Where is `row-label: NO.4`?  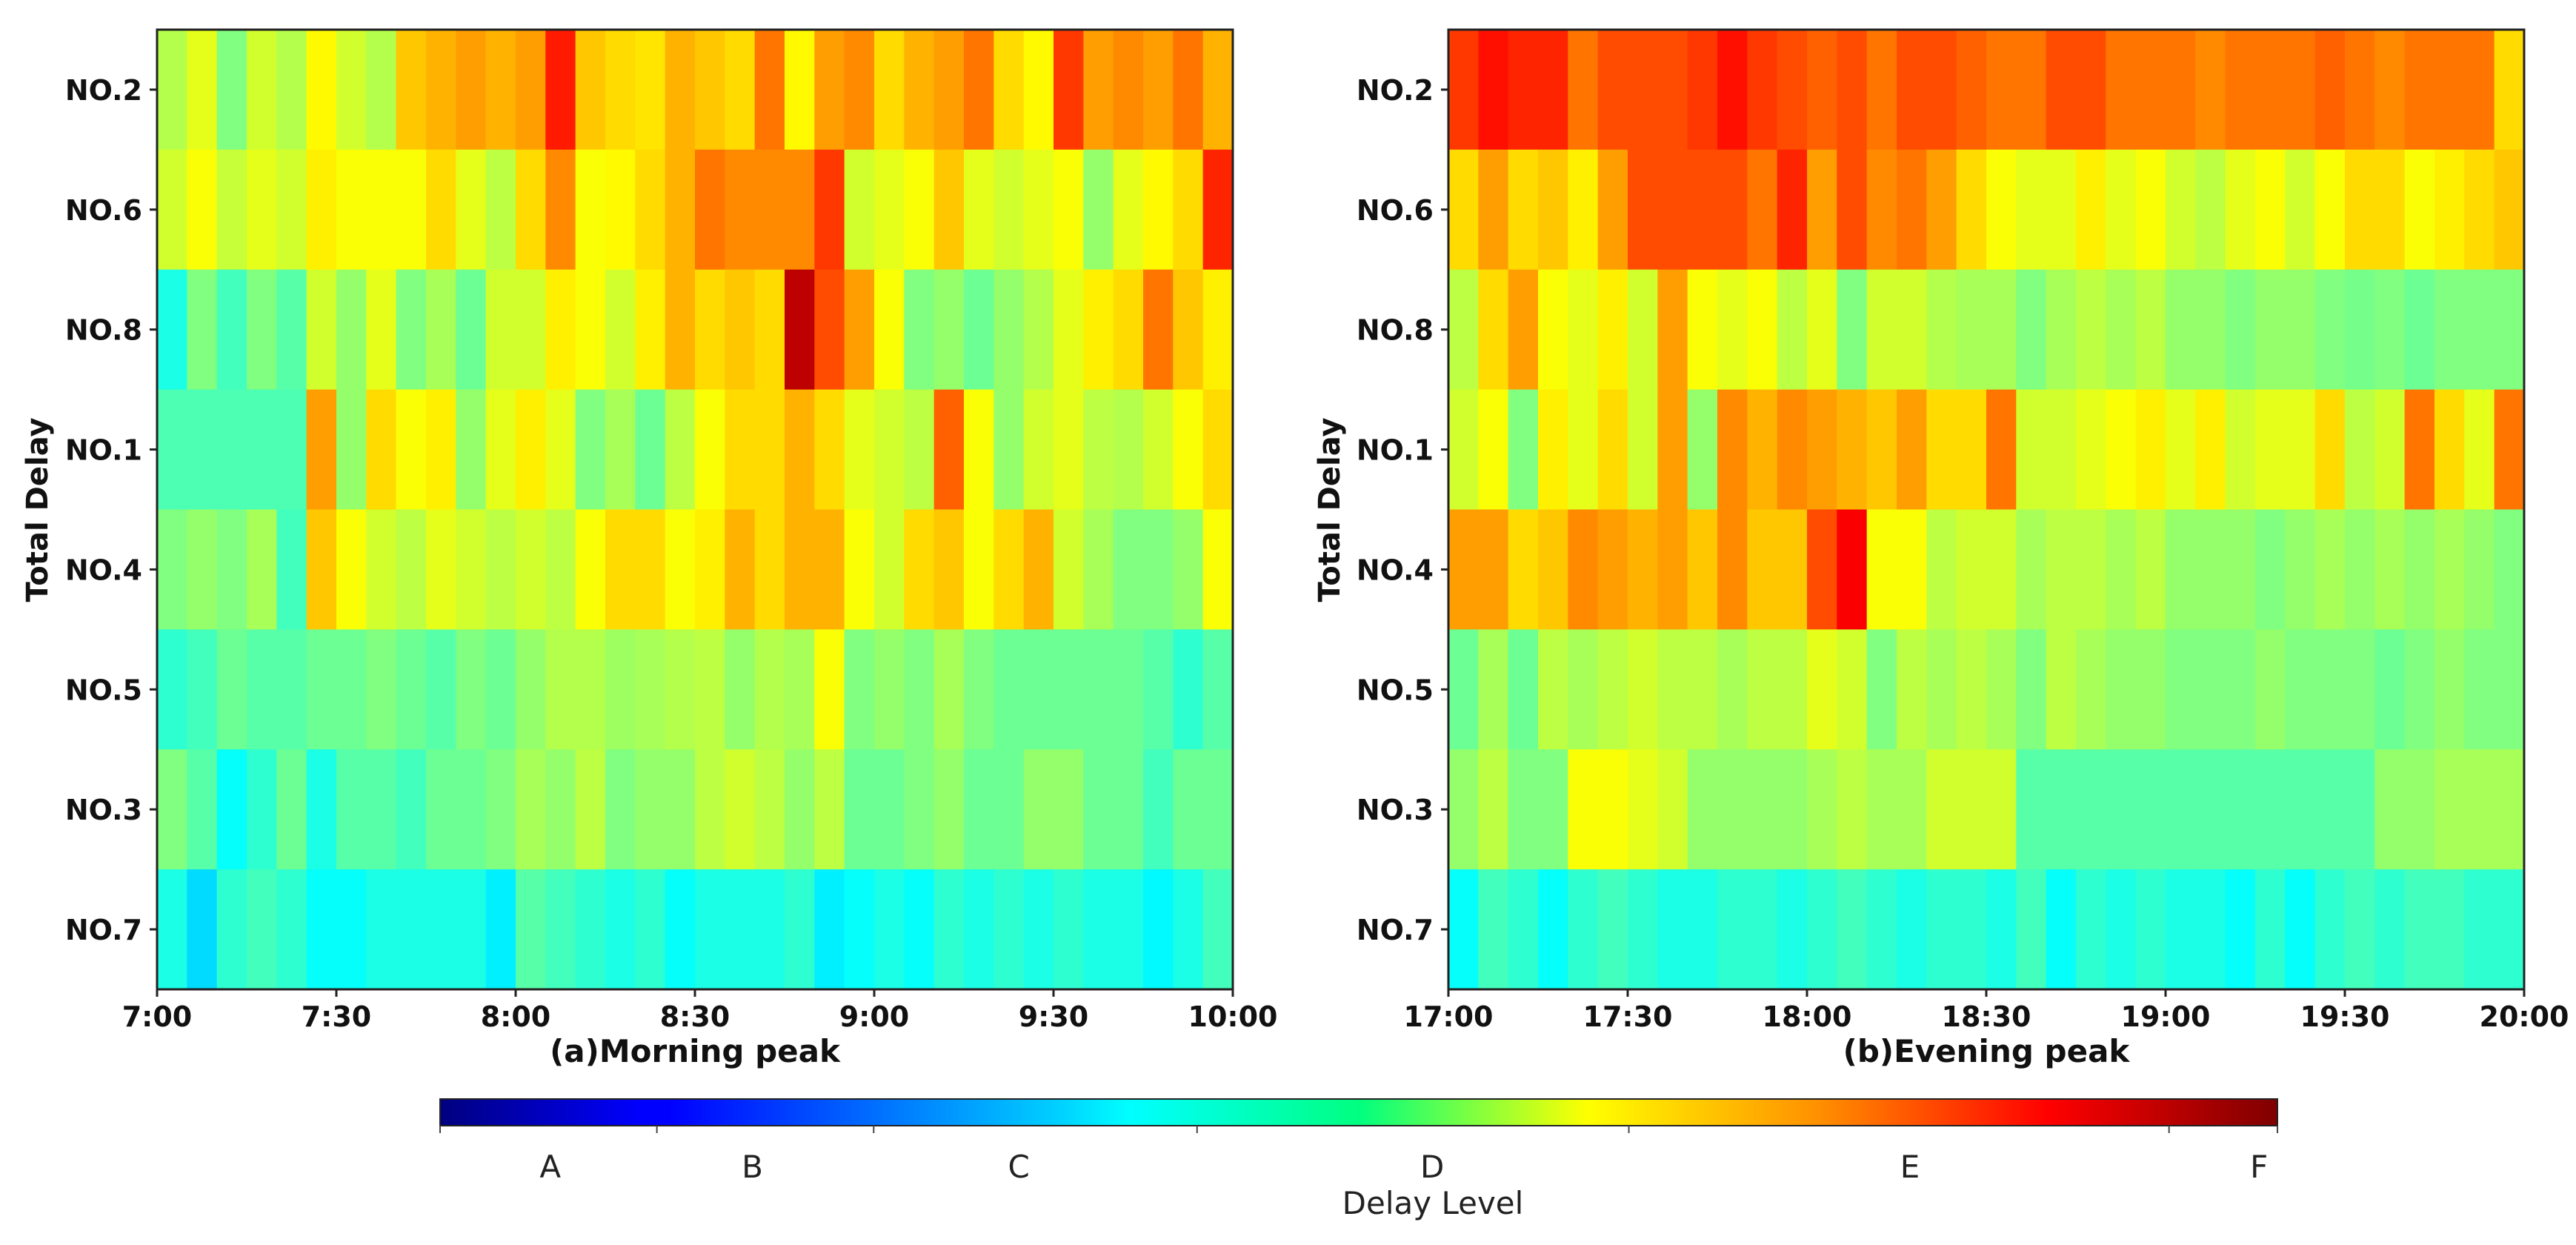 row-label: NO.4 is located at coordinates (1395, 570).